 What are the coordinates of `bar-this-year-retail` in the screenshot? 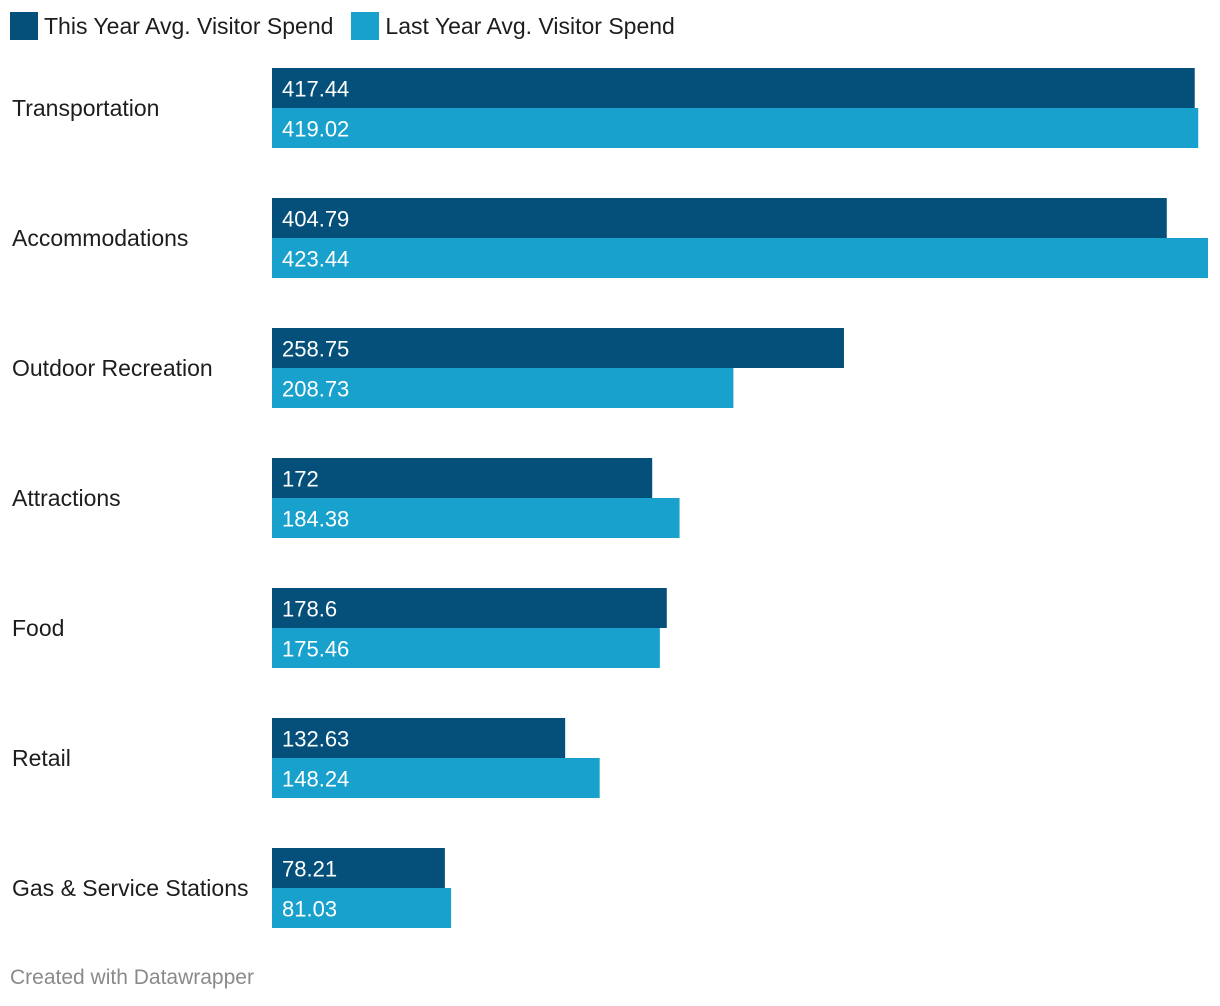 It's located at (419, 738).